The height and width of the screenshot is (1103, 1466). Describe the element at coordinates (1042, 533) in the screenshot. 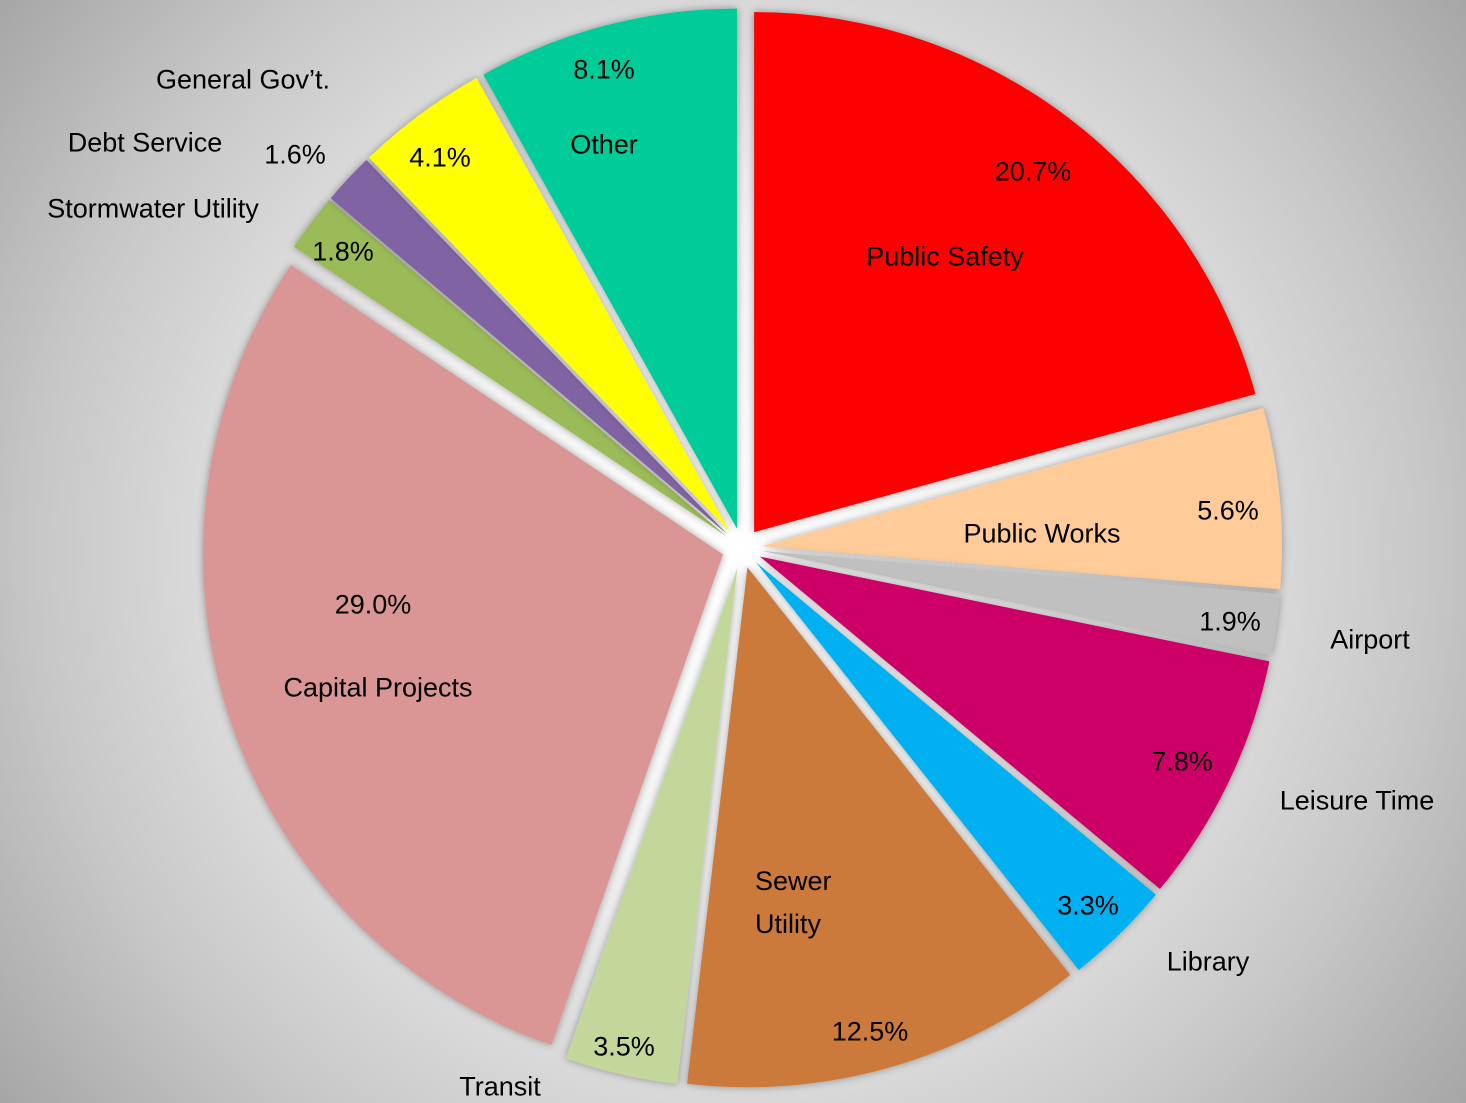

I see `category-label: Public Works` at that location.